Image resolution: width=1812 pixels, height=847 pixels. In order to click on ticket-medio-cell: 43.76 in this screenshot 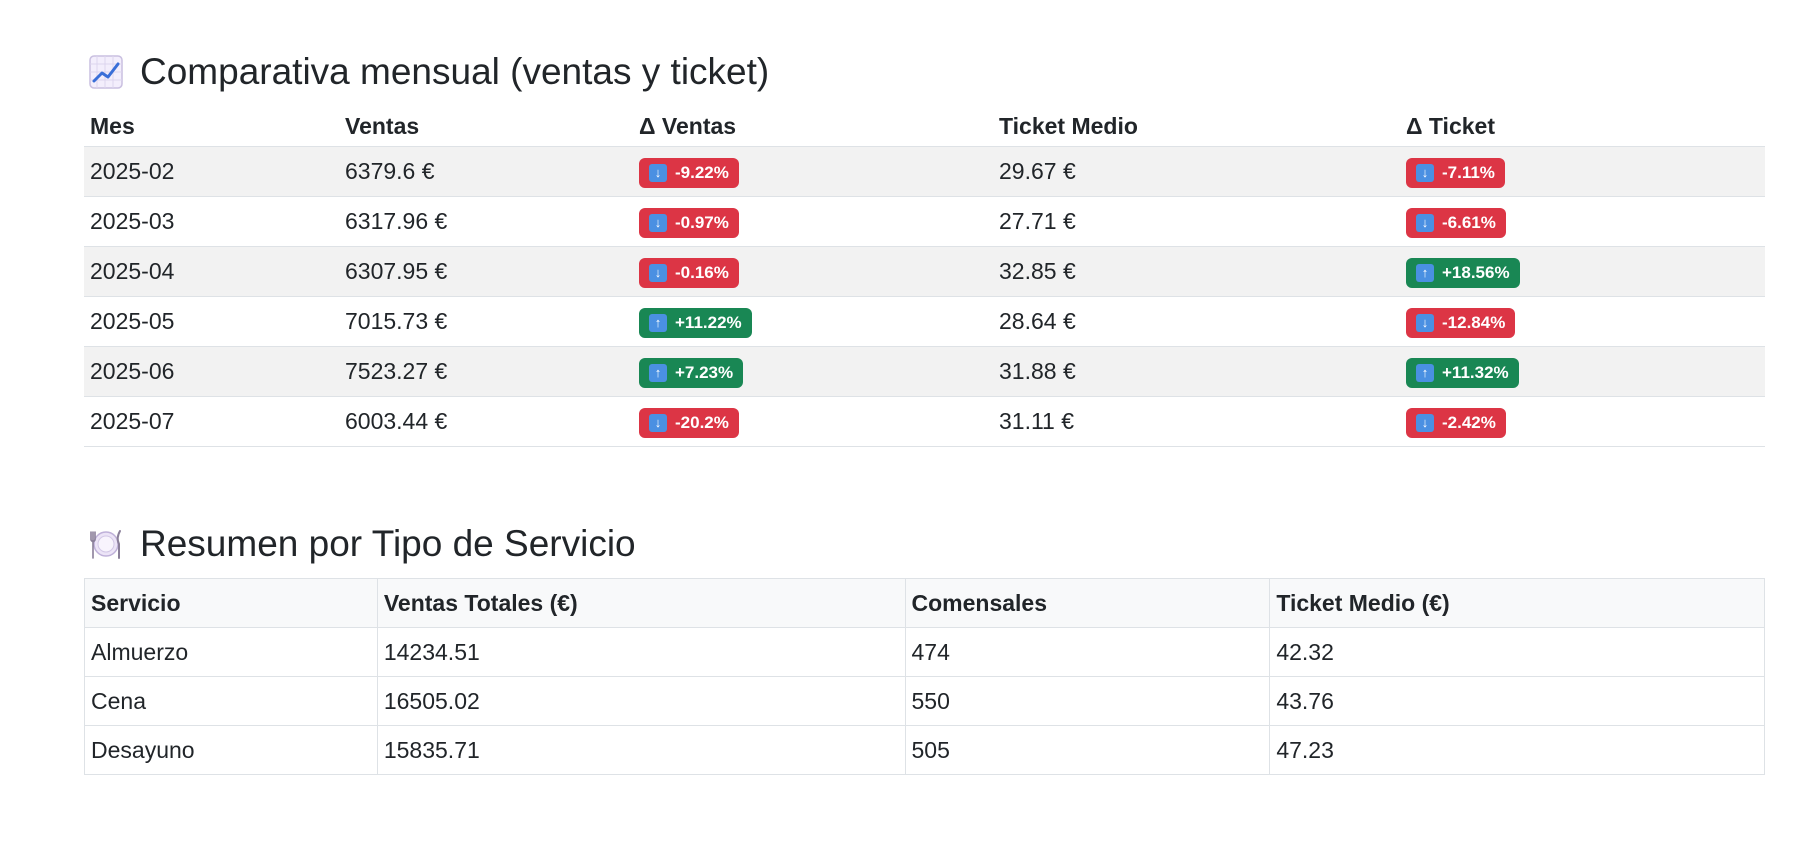, I will do `click(1517, 701)`.